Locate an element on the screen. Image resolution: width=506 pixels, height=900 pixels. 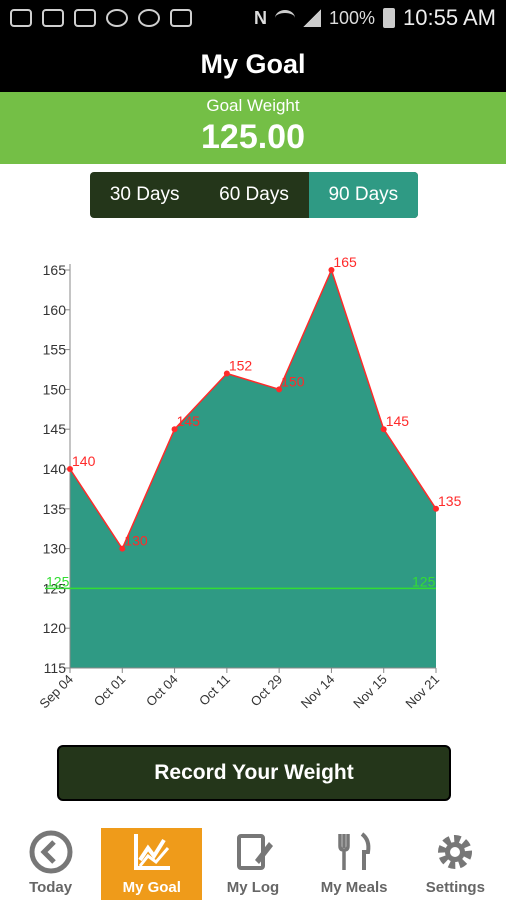
x-tick-label: Nov 14 is located at coordinates (318, 692).